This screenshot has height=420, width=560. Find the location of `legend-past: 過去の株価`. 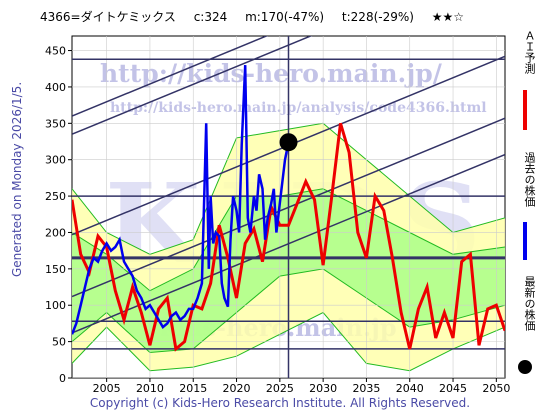

legend-past: 過去の株価 is located at coordinates (528, 207).